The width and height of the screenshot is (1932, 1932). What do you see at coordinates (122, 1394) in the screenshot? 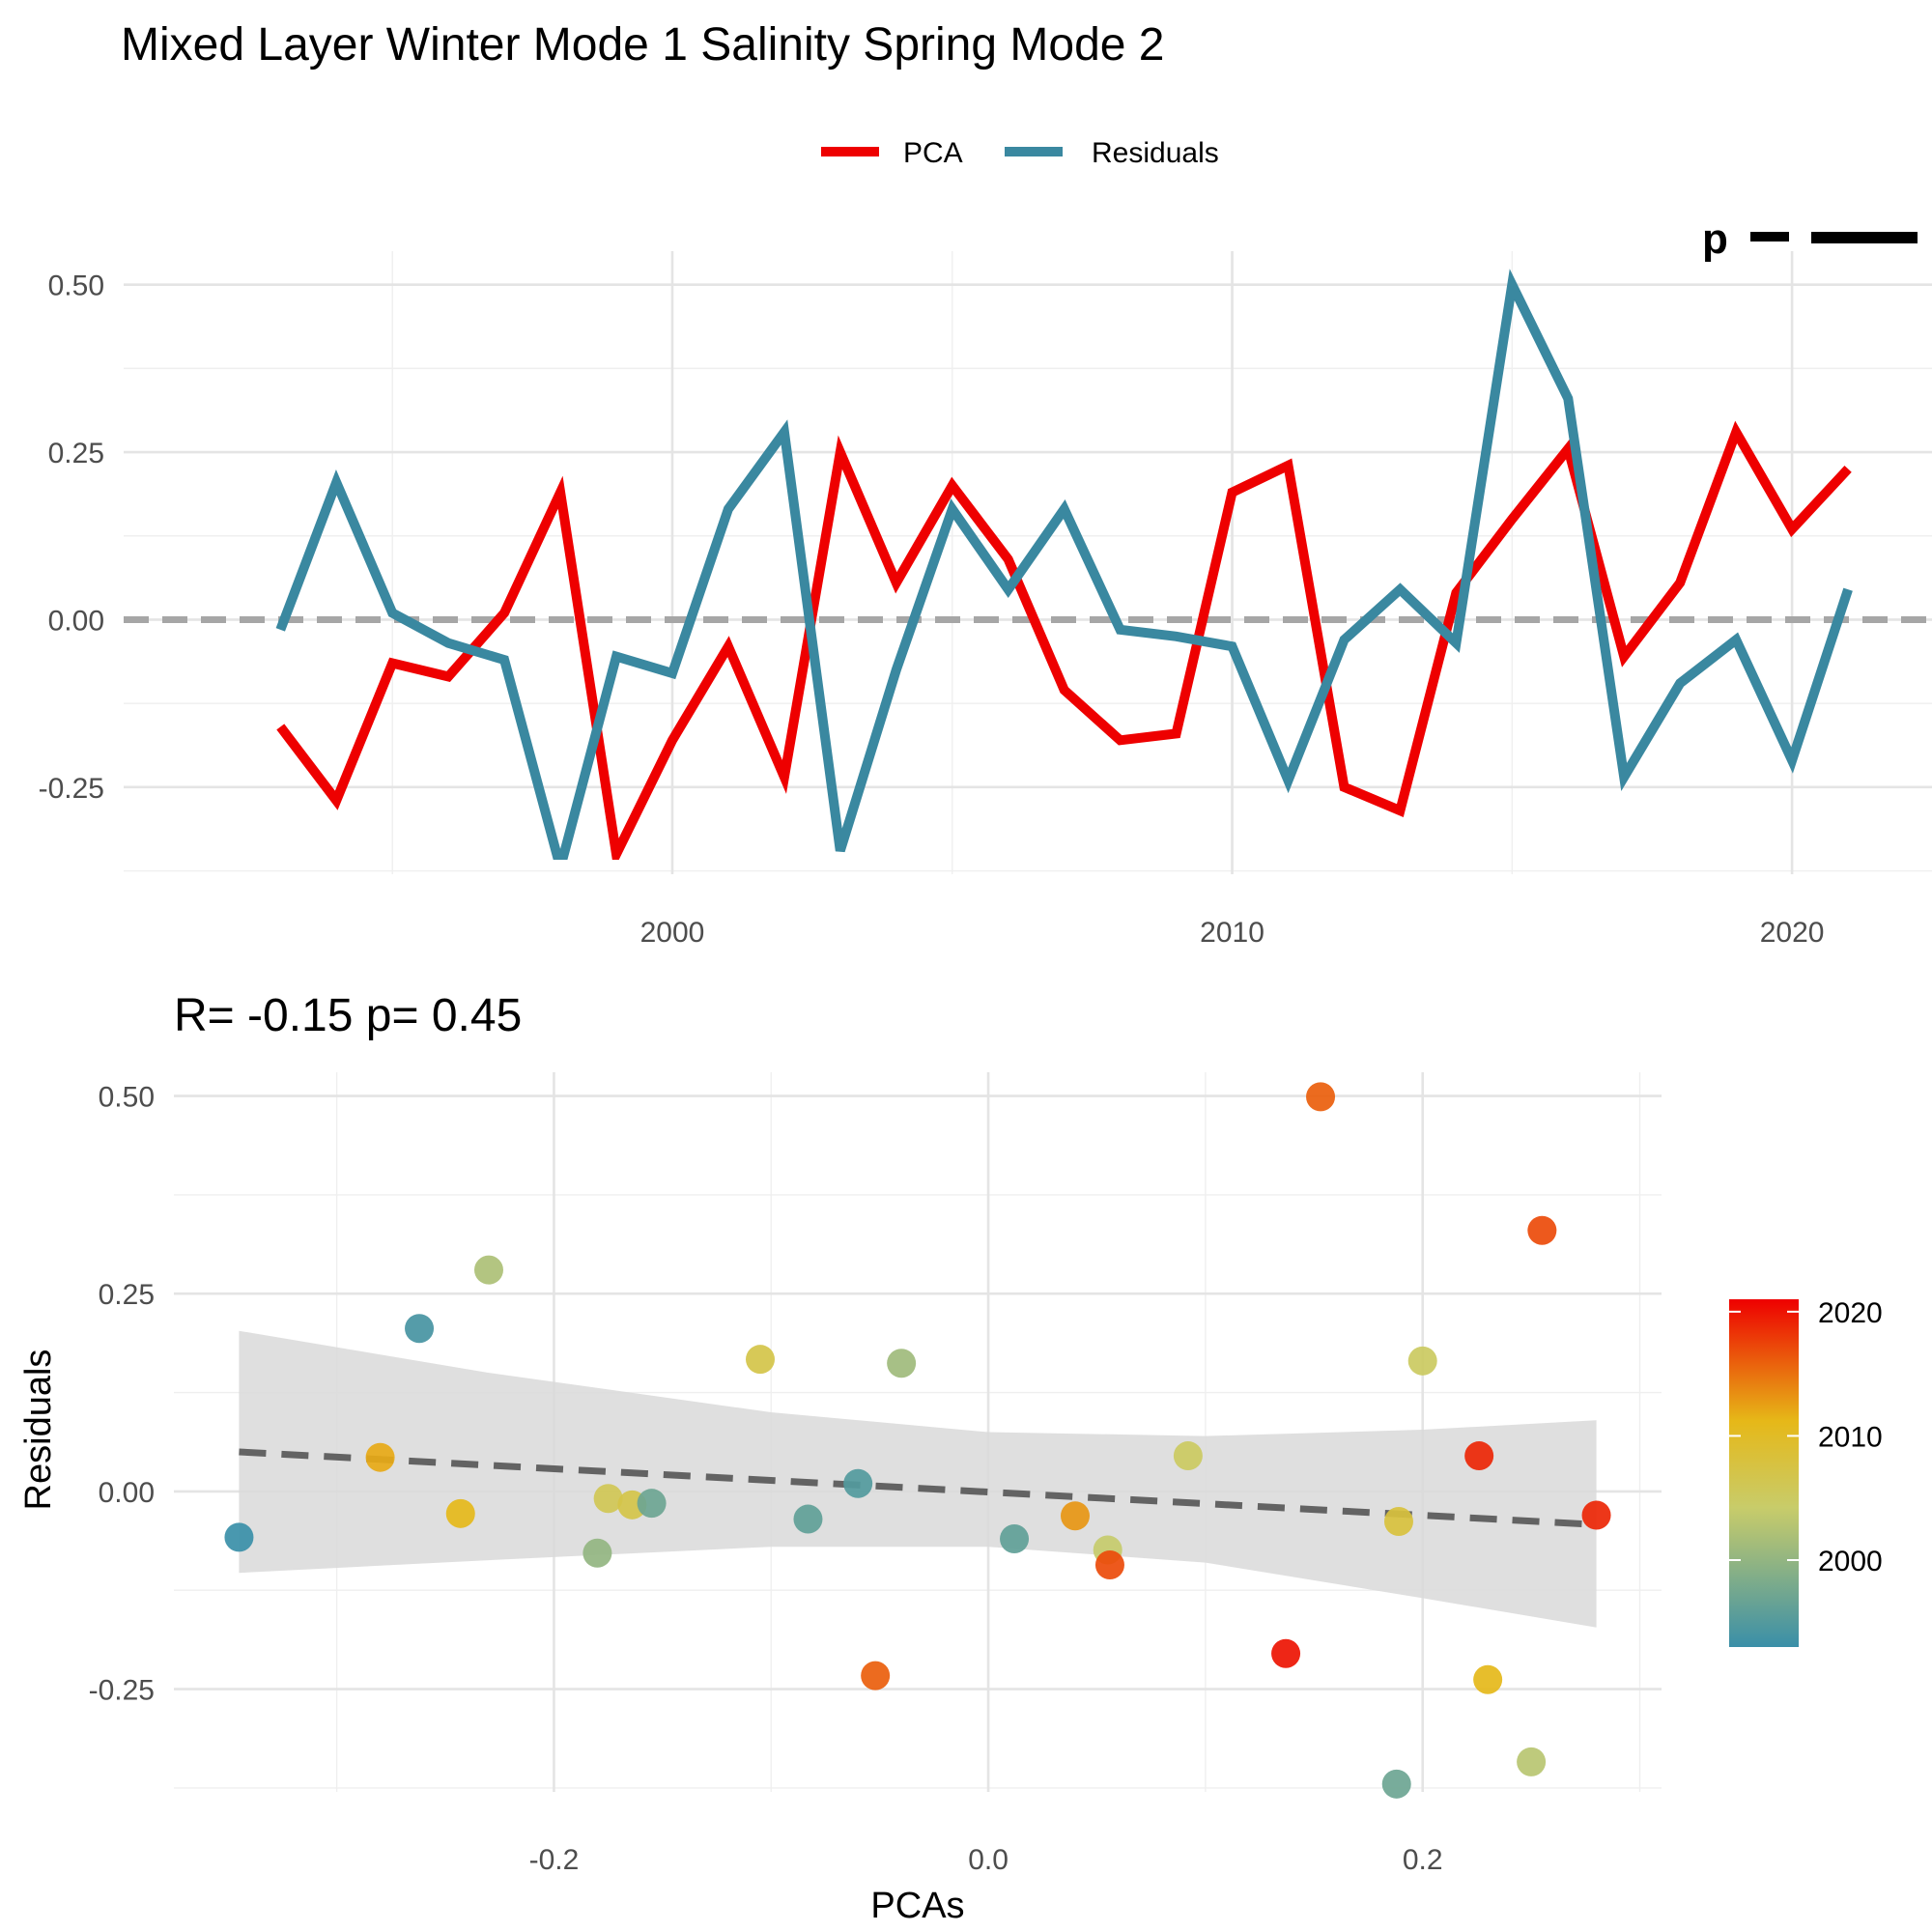
I see `scatter-y-tick-labels: -0.25 0.00 0.25 0.50` at bounding box center [122, 1394].